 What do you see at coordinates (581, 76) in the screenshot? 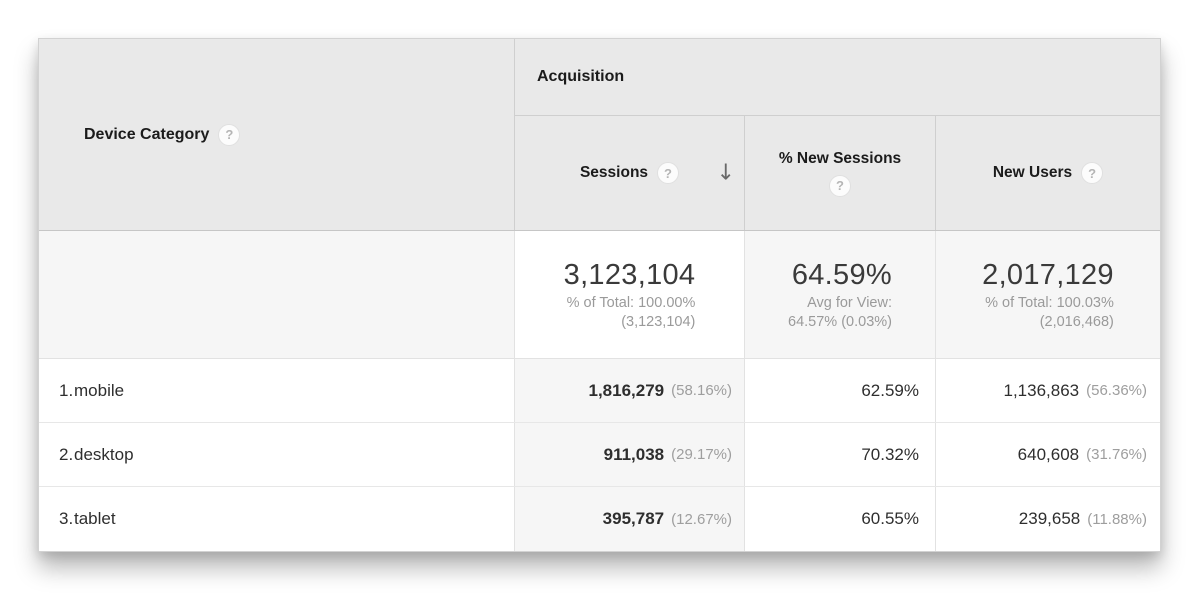
I see `acquisition-label: Acquisition` at bounding box center [581, 76].